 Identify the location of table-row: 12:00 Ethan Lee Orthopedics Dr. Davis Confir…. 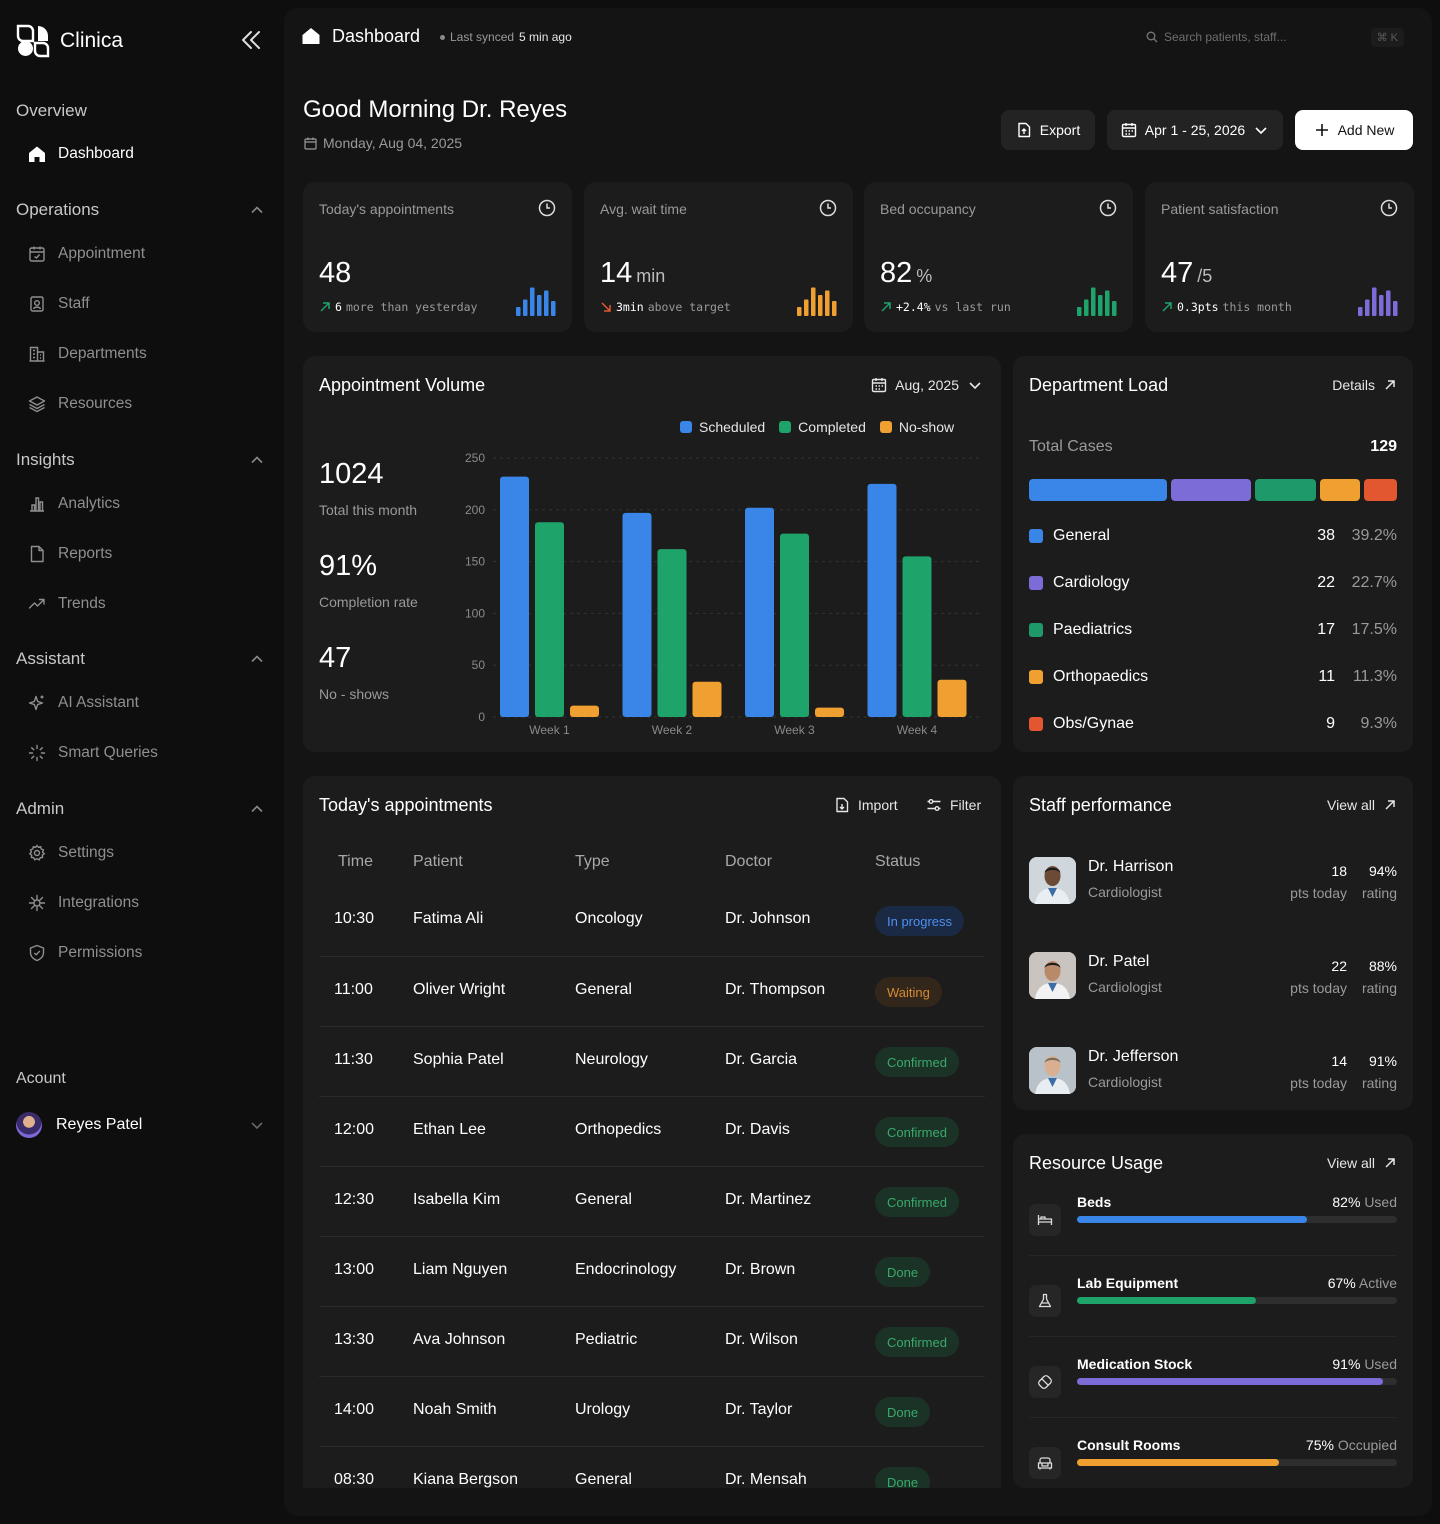
(652, 1131).